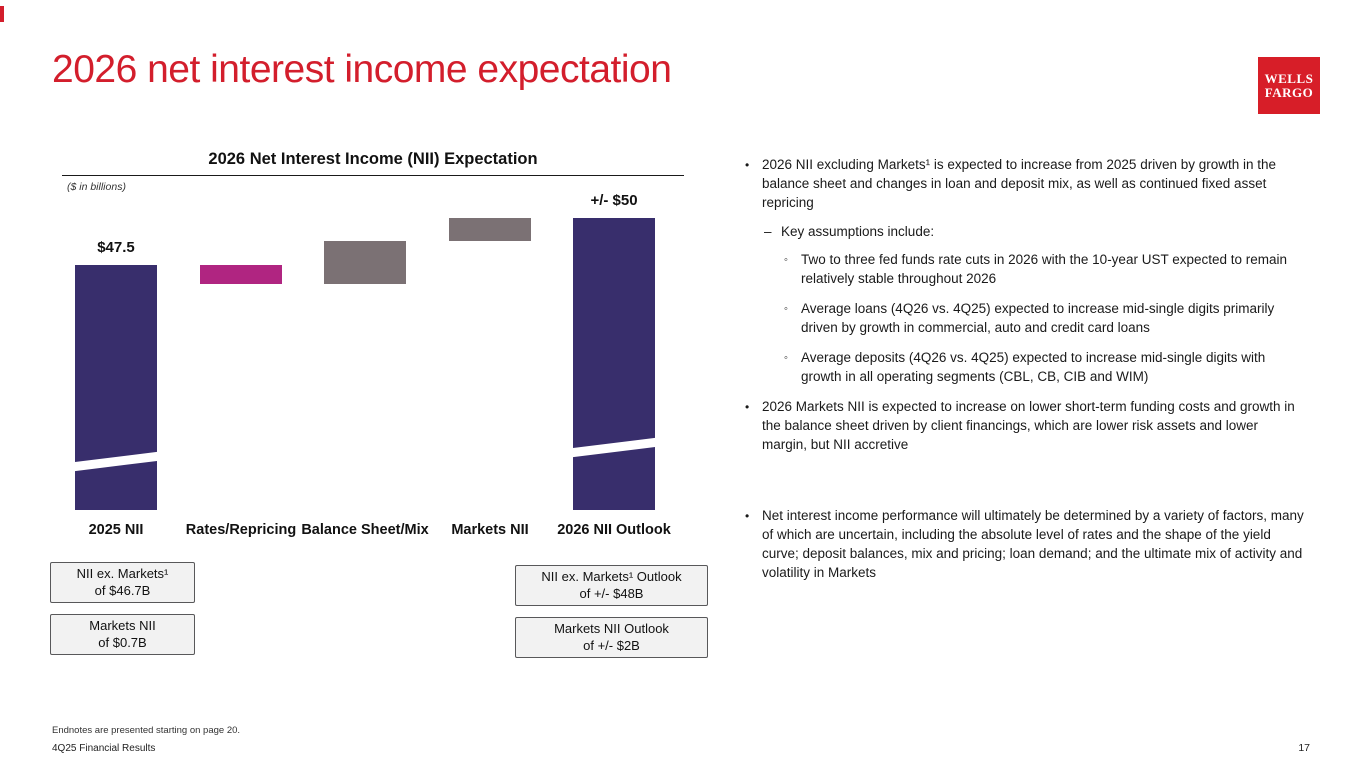  What do you see at coordinates (122, 642) in the screenshot?
I see `callout-line2: of $0.7B` at bounding box center [122, 642].